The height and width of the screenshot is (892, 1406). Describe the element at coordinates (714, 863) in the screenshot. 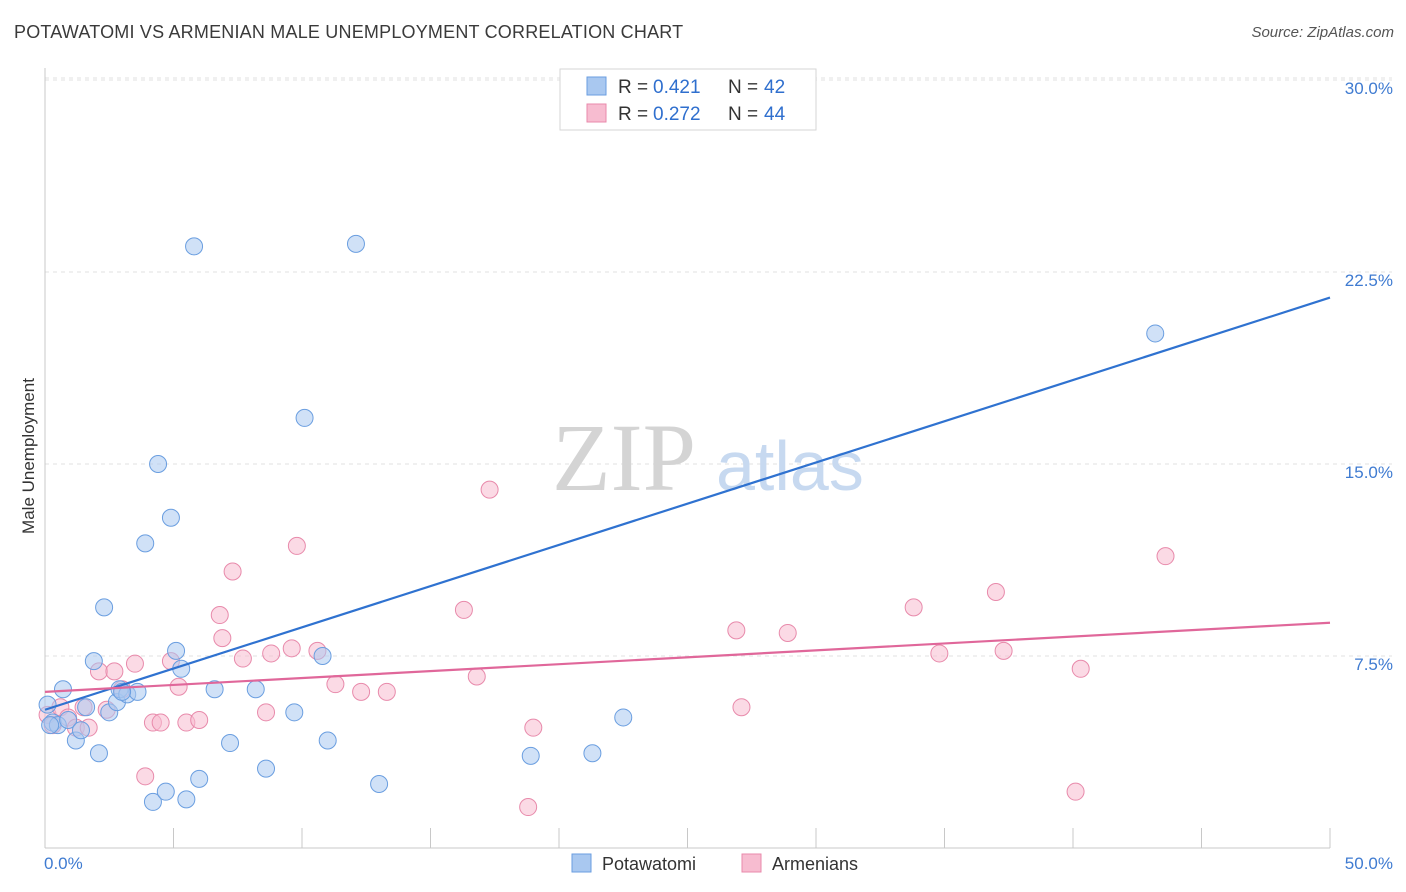

I see `bottom-legend: Potawatomi Armenians` at that location.